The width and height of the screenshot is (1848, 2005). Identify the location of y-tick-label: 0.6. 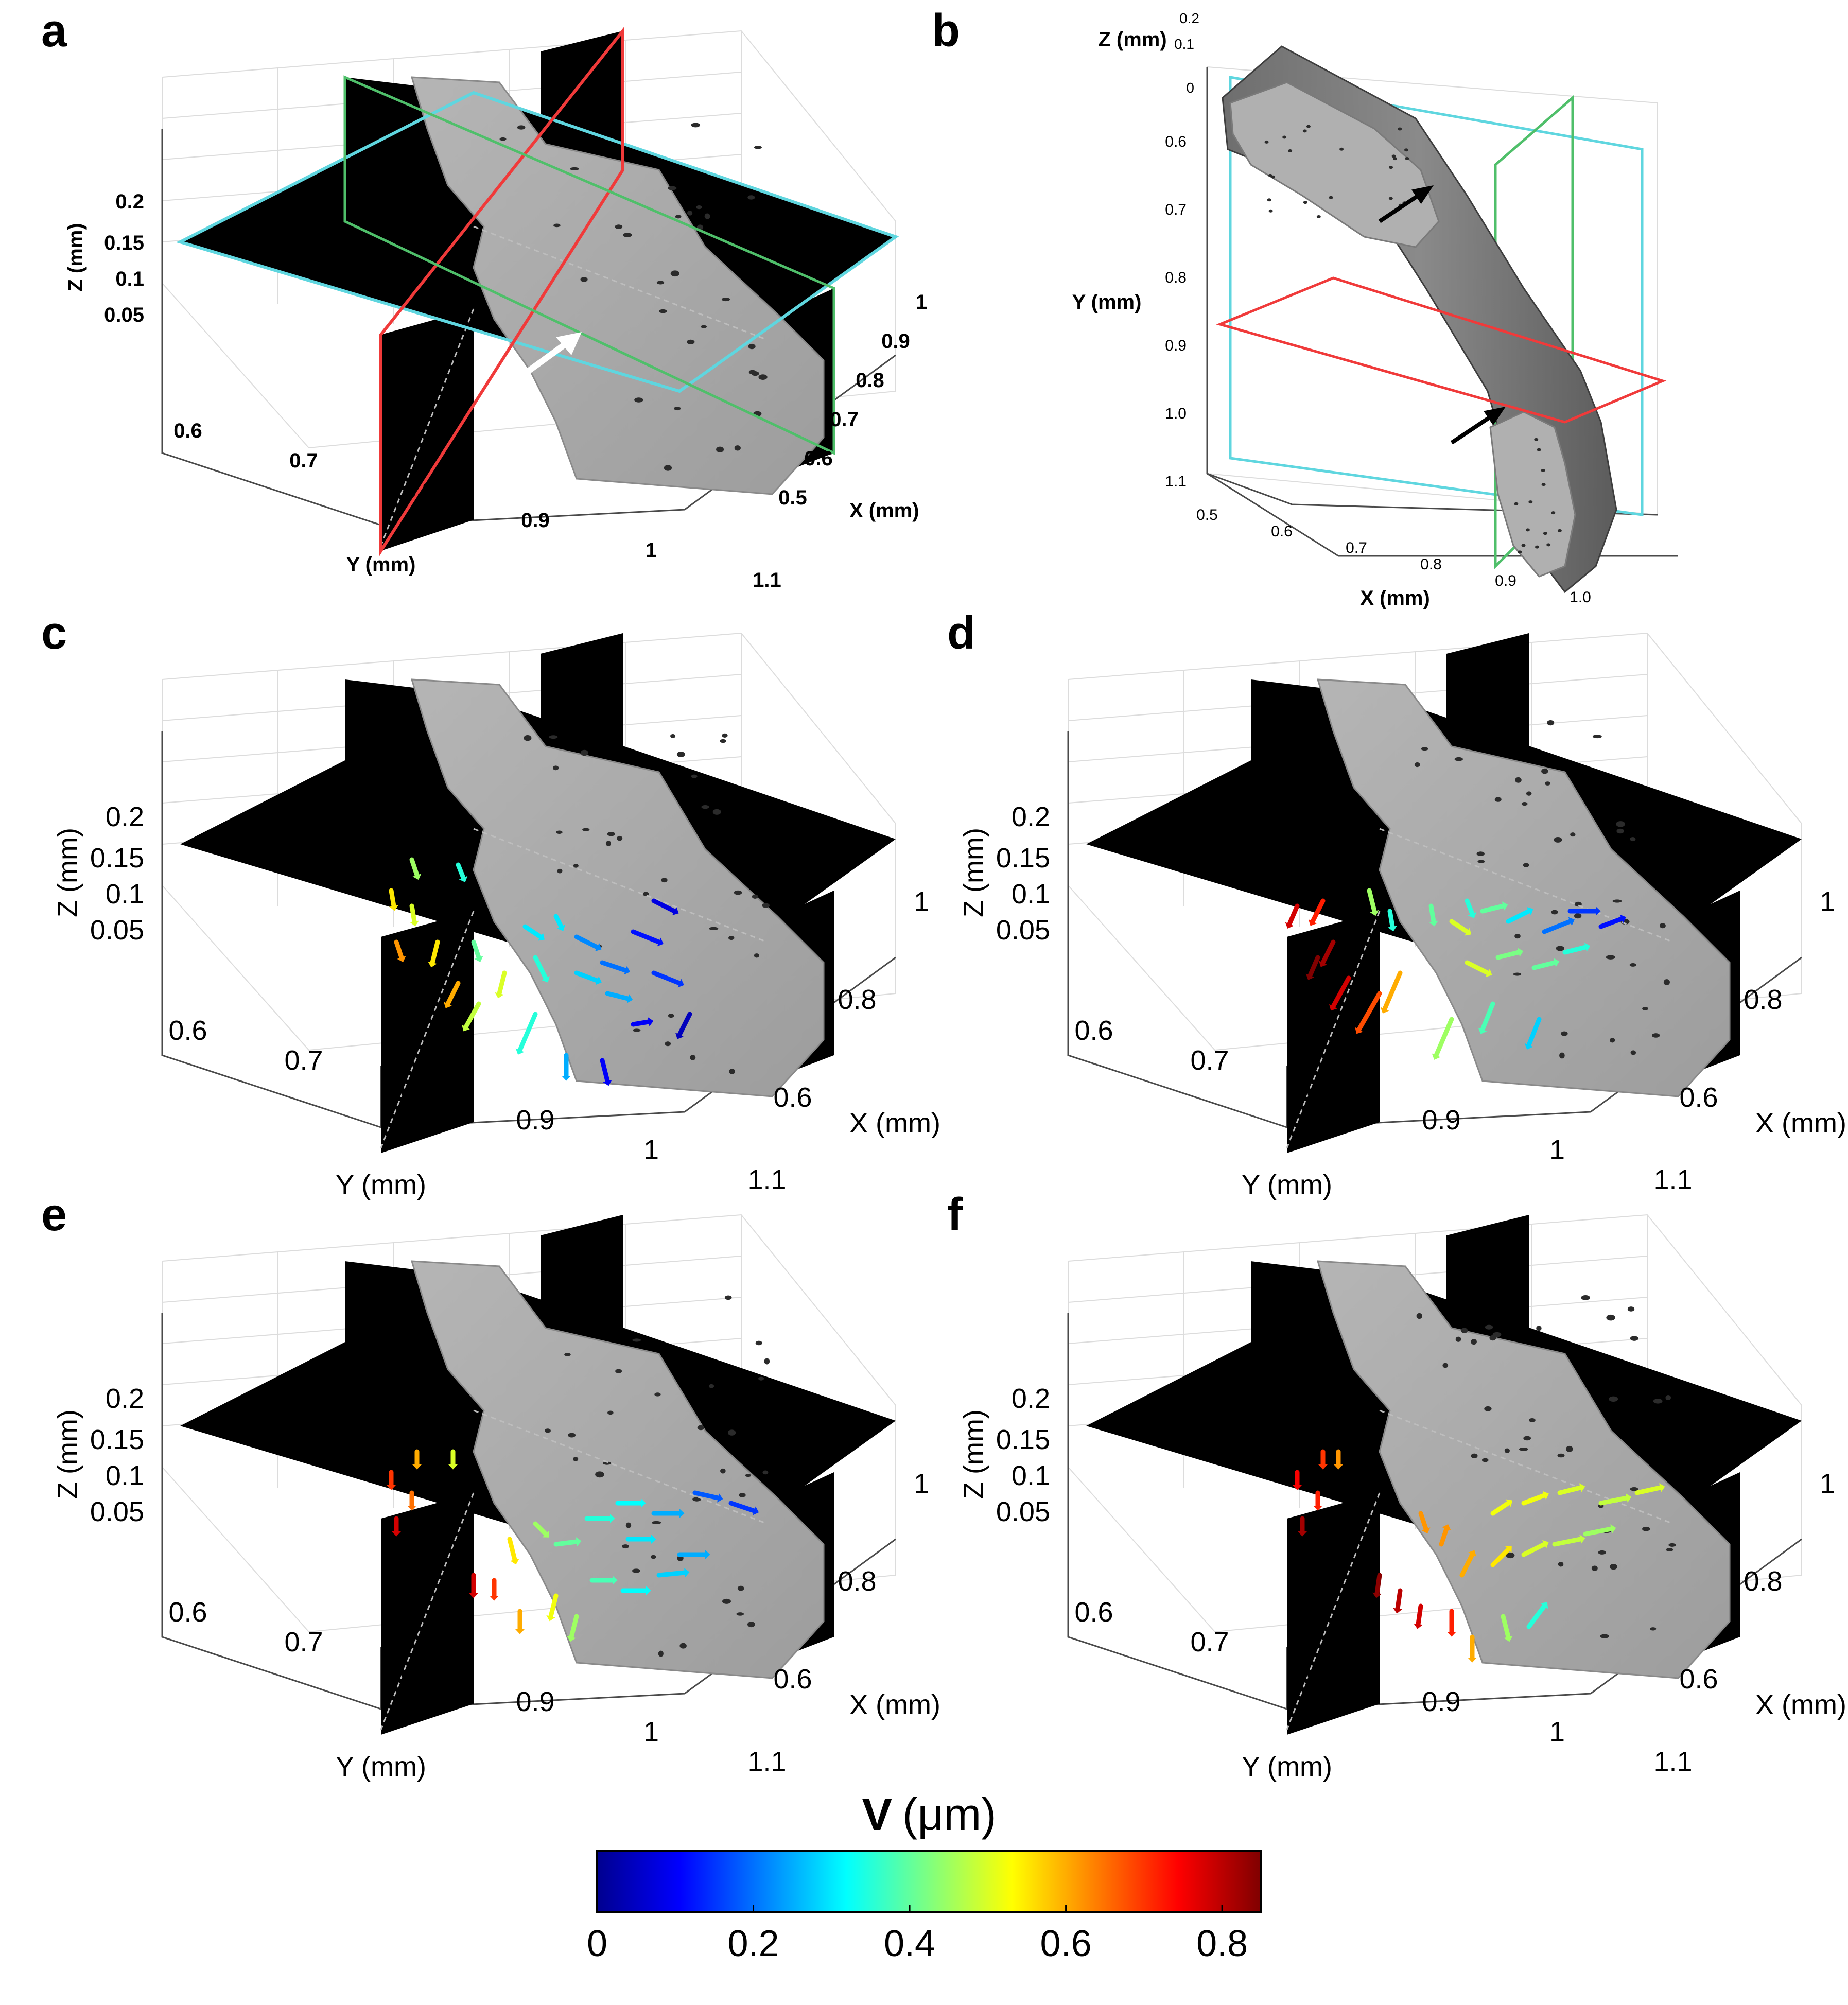
(1093, 1030).